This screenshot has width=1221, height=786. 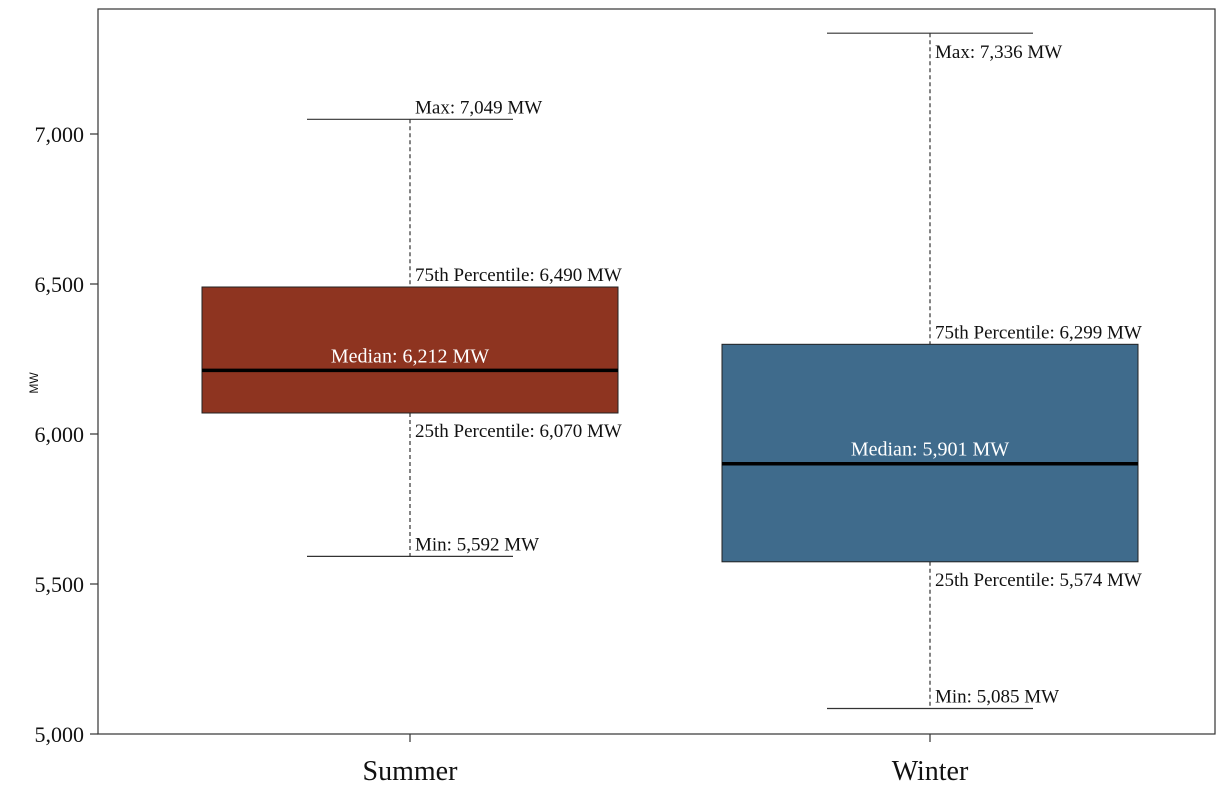 What do you see at coordinates (34, 383) in the screenshot?
I see `y-axis-label: MW` at bounding box center [34, 383].